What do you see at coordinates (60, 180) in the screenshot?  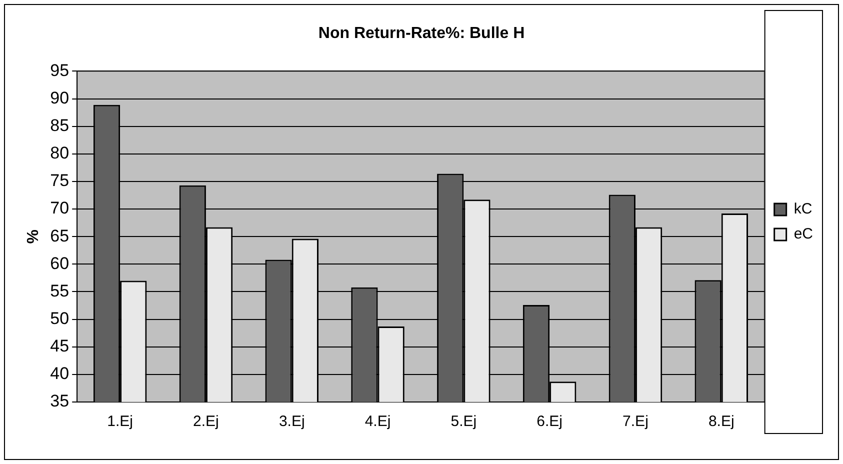 I see `y-tick-label: 75` at bounding box center [60, 180].